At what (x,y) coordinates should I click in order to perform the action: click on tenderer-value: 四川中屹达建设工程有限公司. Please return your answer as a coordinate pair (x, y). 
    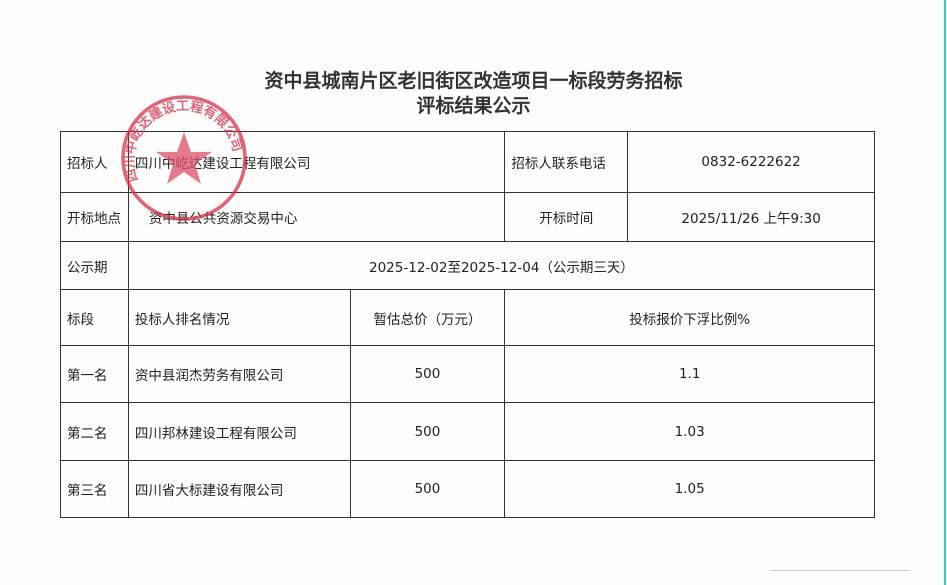
    Looking at the image, I should click on (316, 162).